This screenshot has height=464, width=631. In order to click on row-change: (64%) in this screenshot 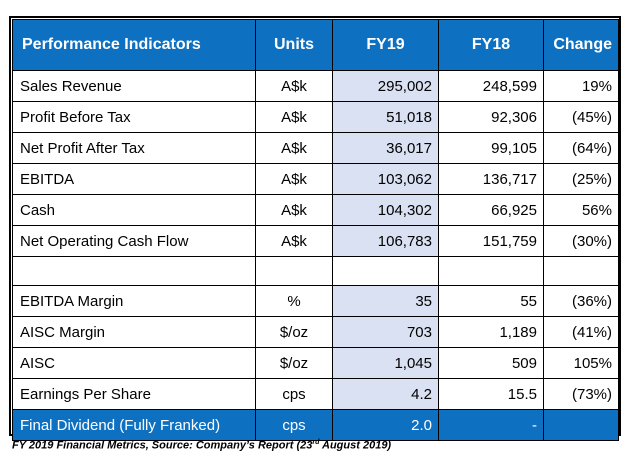, I will do `click(581, 148)`.